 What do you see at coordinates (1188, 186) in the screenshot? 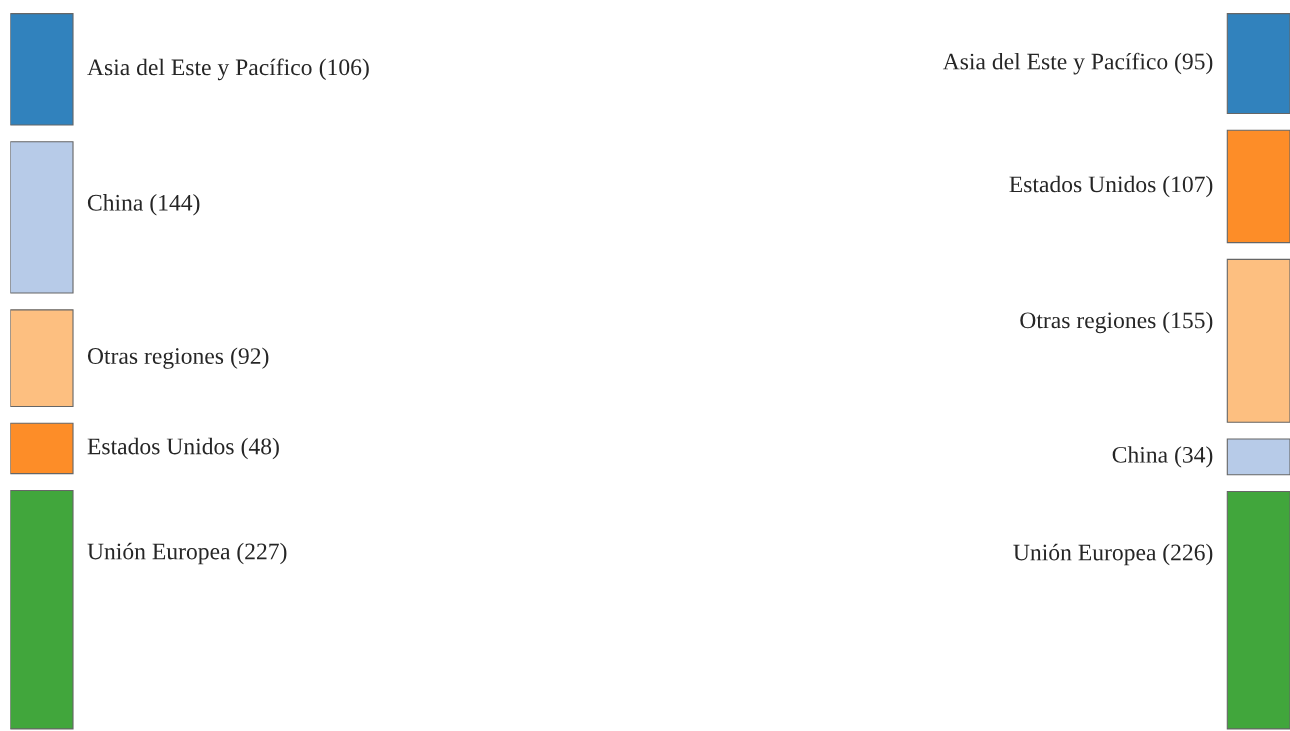
I see `data-label: (107)` at bounding box center [1188, 186].